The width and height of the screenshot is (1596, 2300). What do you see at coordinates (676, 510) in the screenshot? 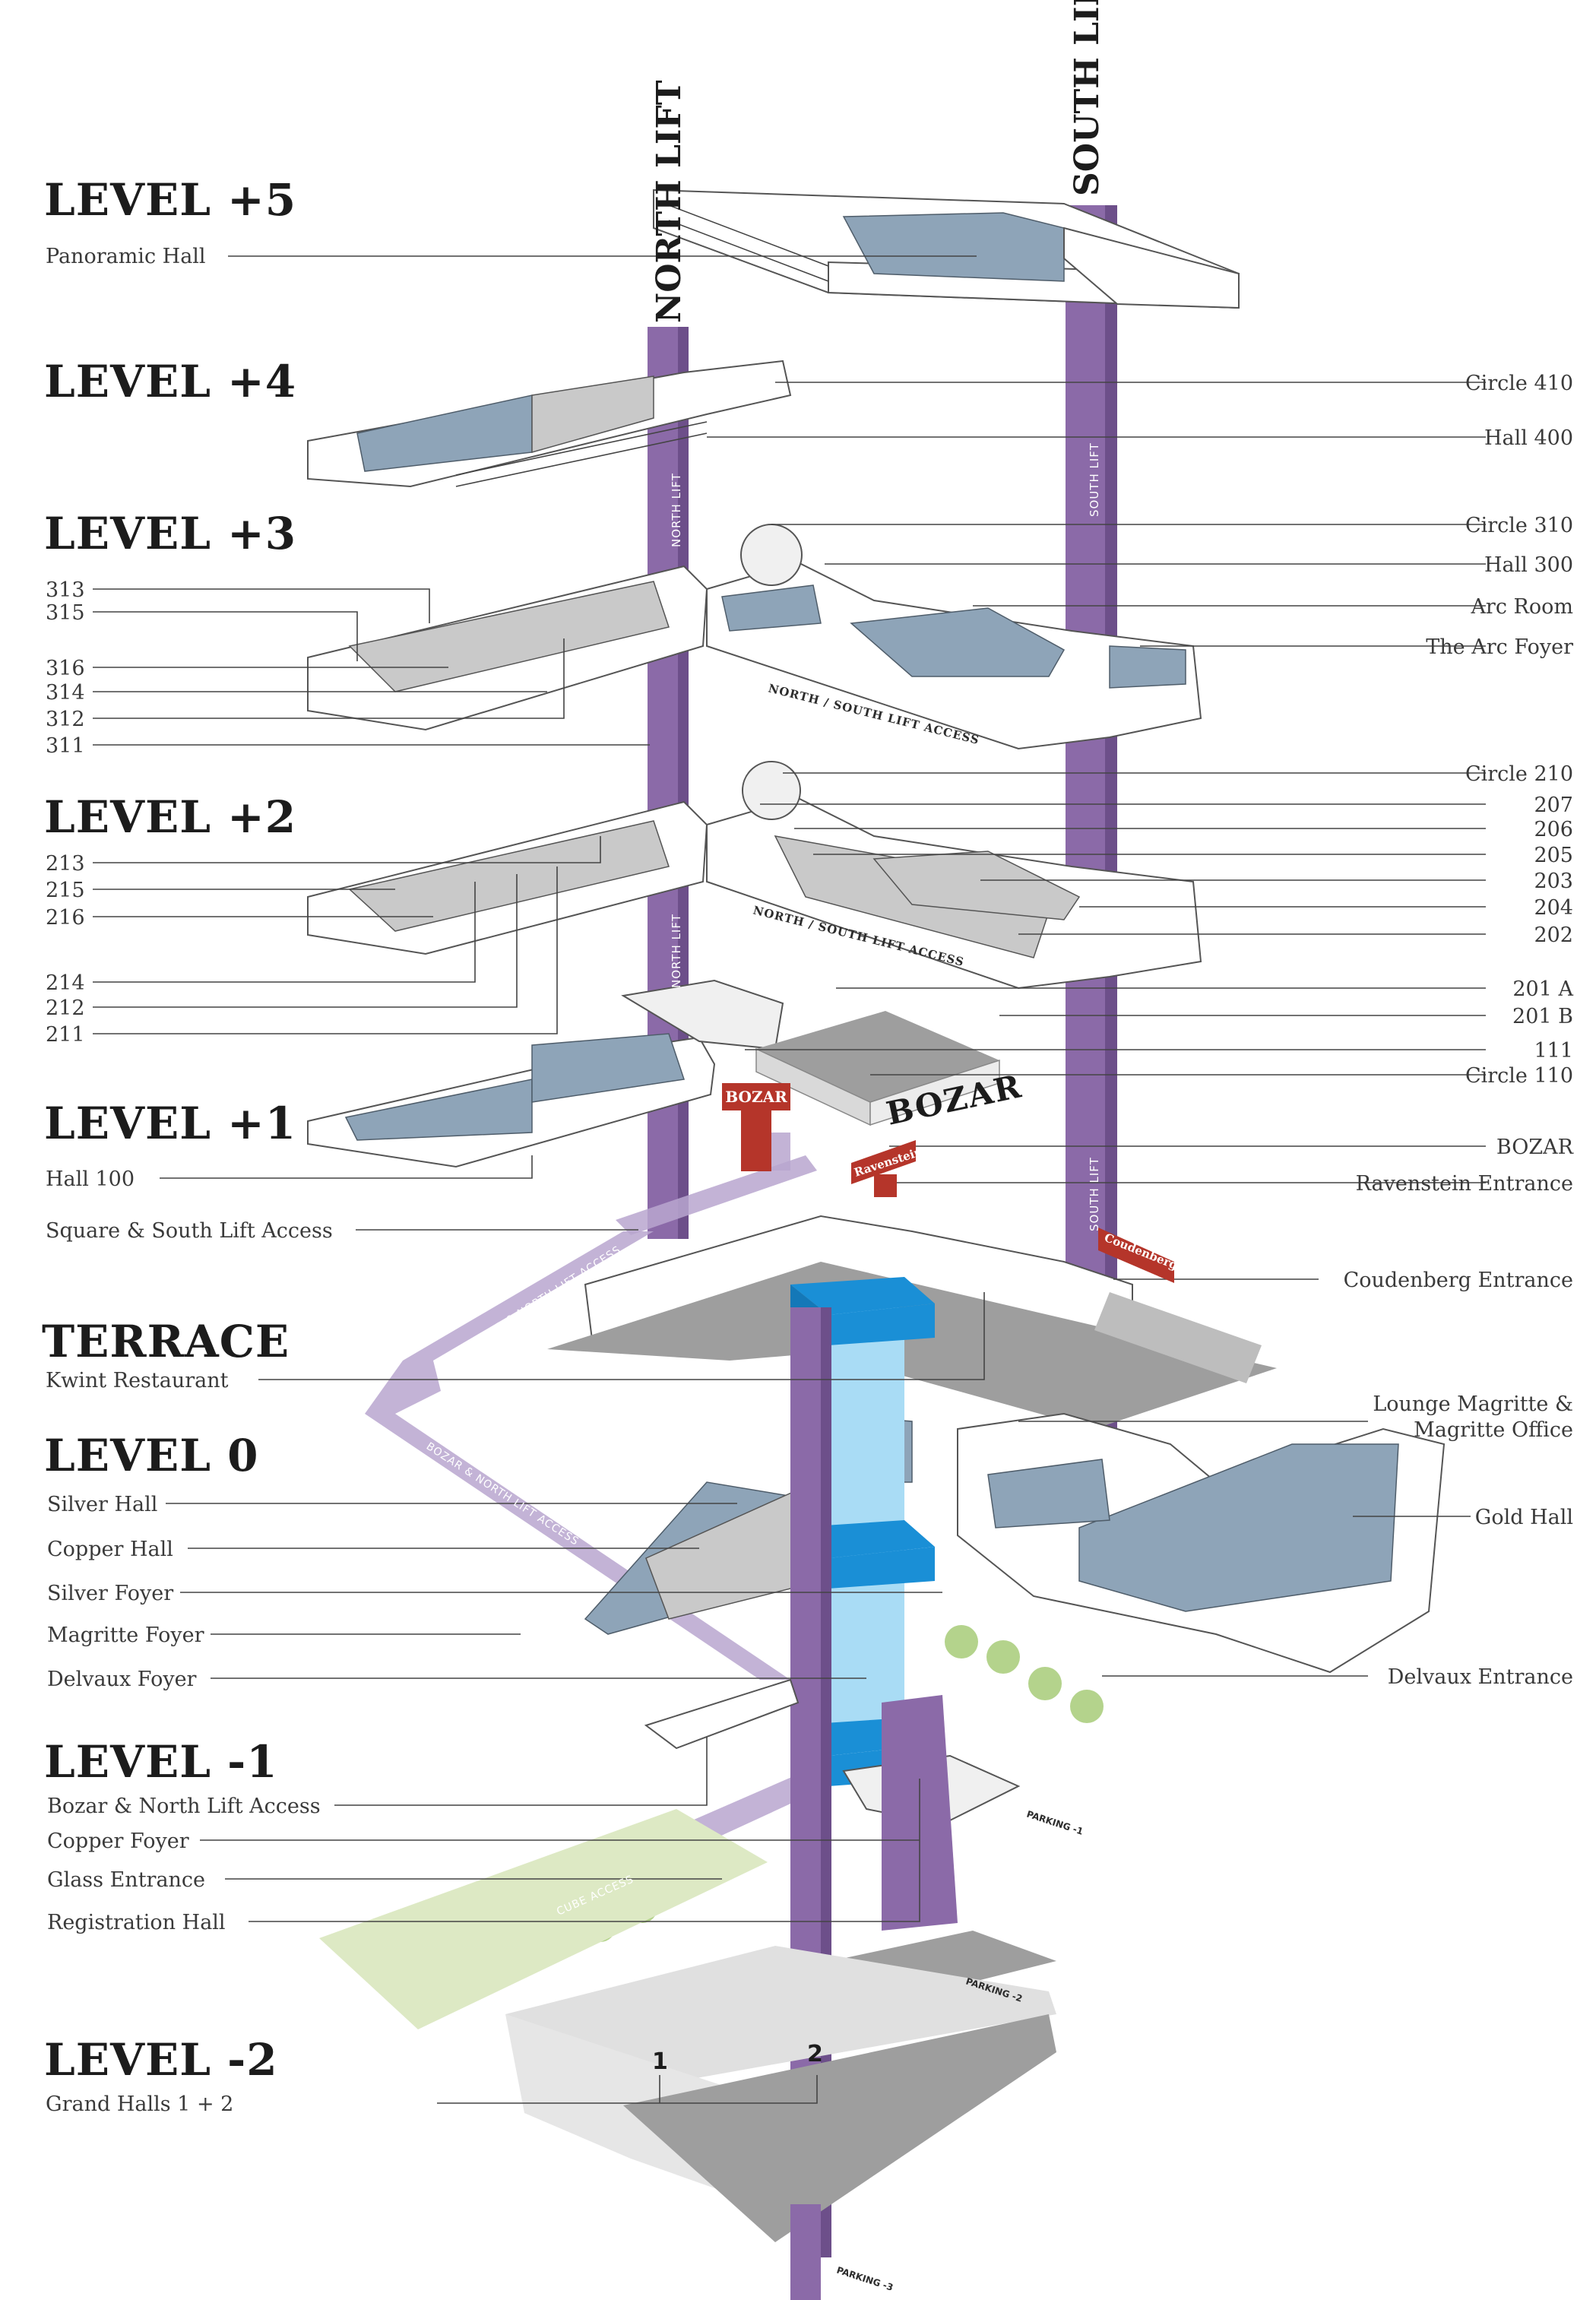
I see `north-lift-shaft-text: NORTH LIFT` at bounding box center [676, 510].